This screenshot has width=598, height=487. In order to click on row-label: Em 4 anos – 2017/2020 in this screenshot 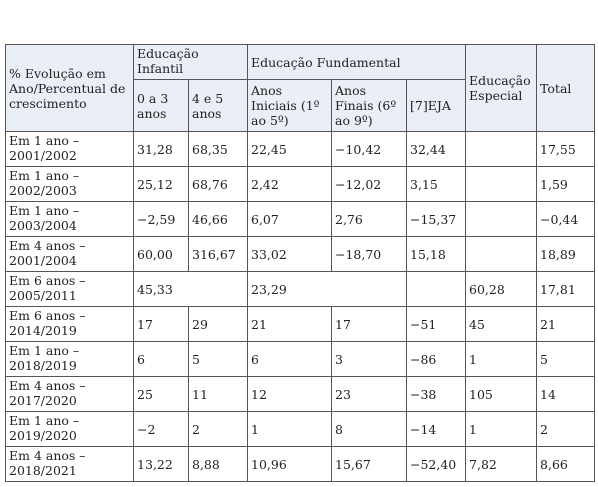, I will do `click(69, 394)`.